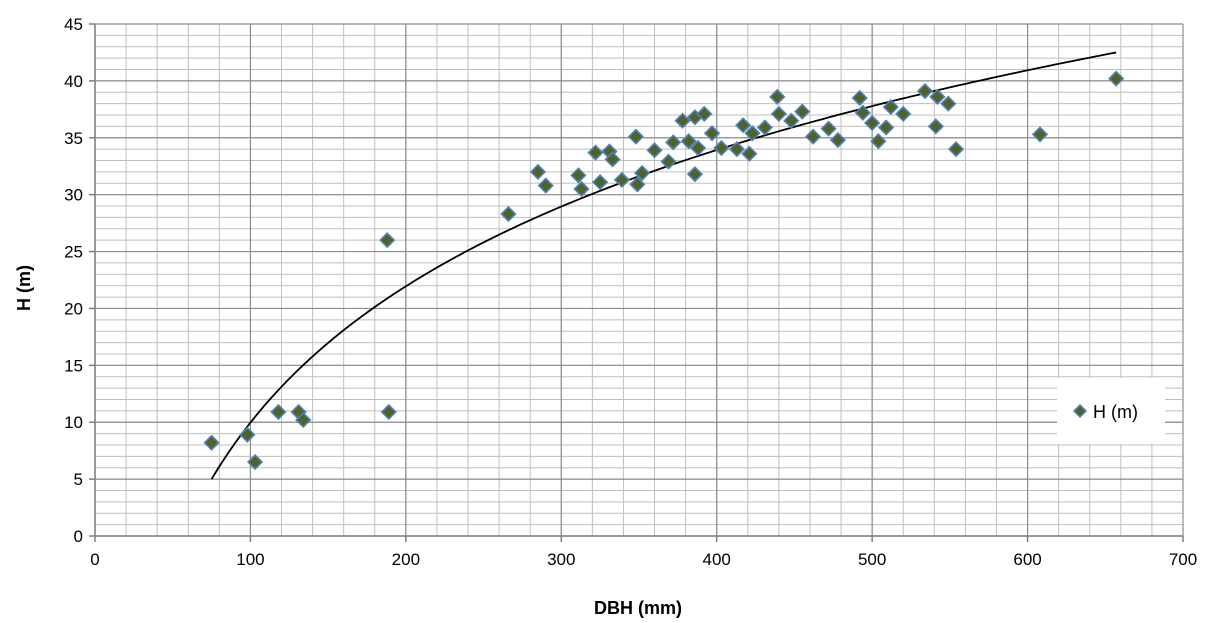 The image size is (1206, 623). What do you see at coordinates (24, 288) in the screenshot?
I see `y-axis-title: H (m)` at bounding box center [24, 288].